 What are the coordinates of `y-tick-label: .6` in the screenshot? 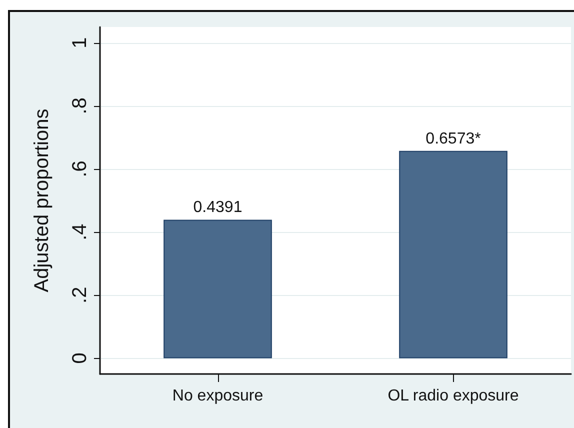 It's located at (80, 169).